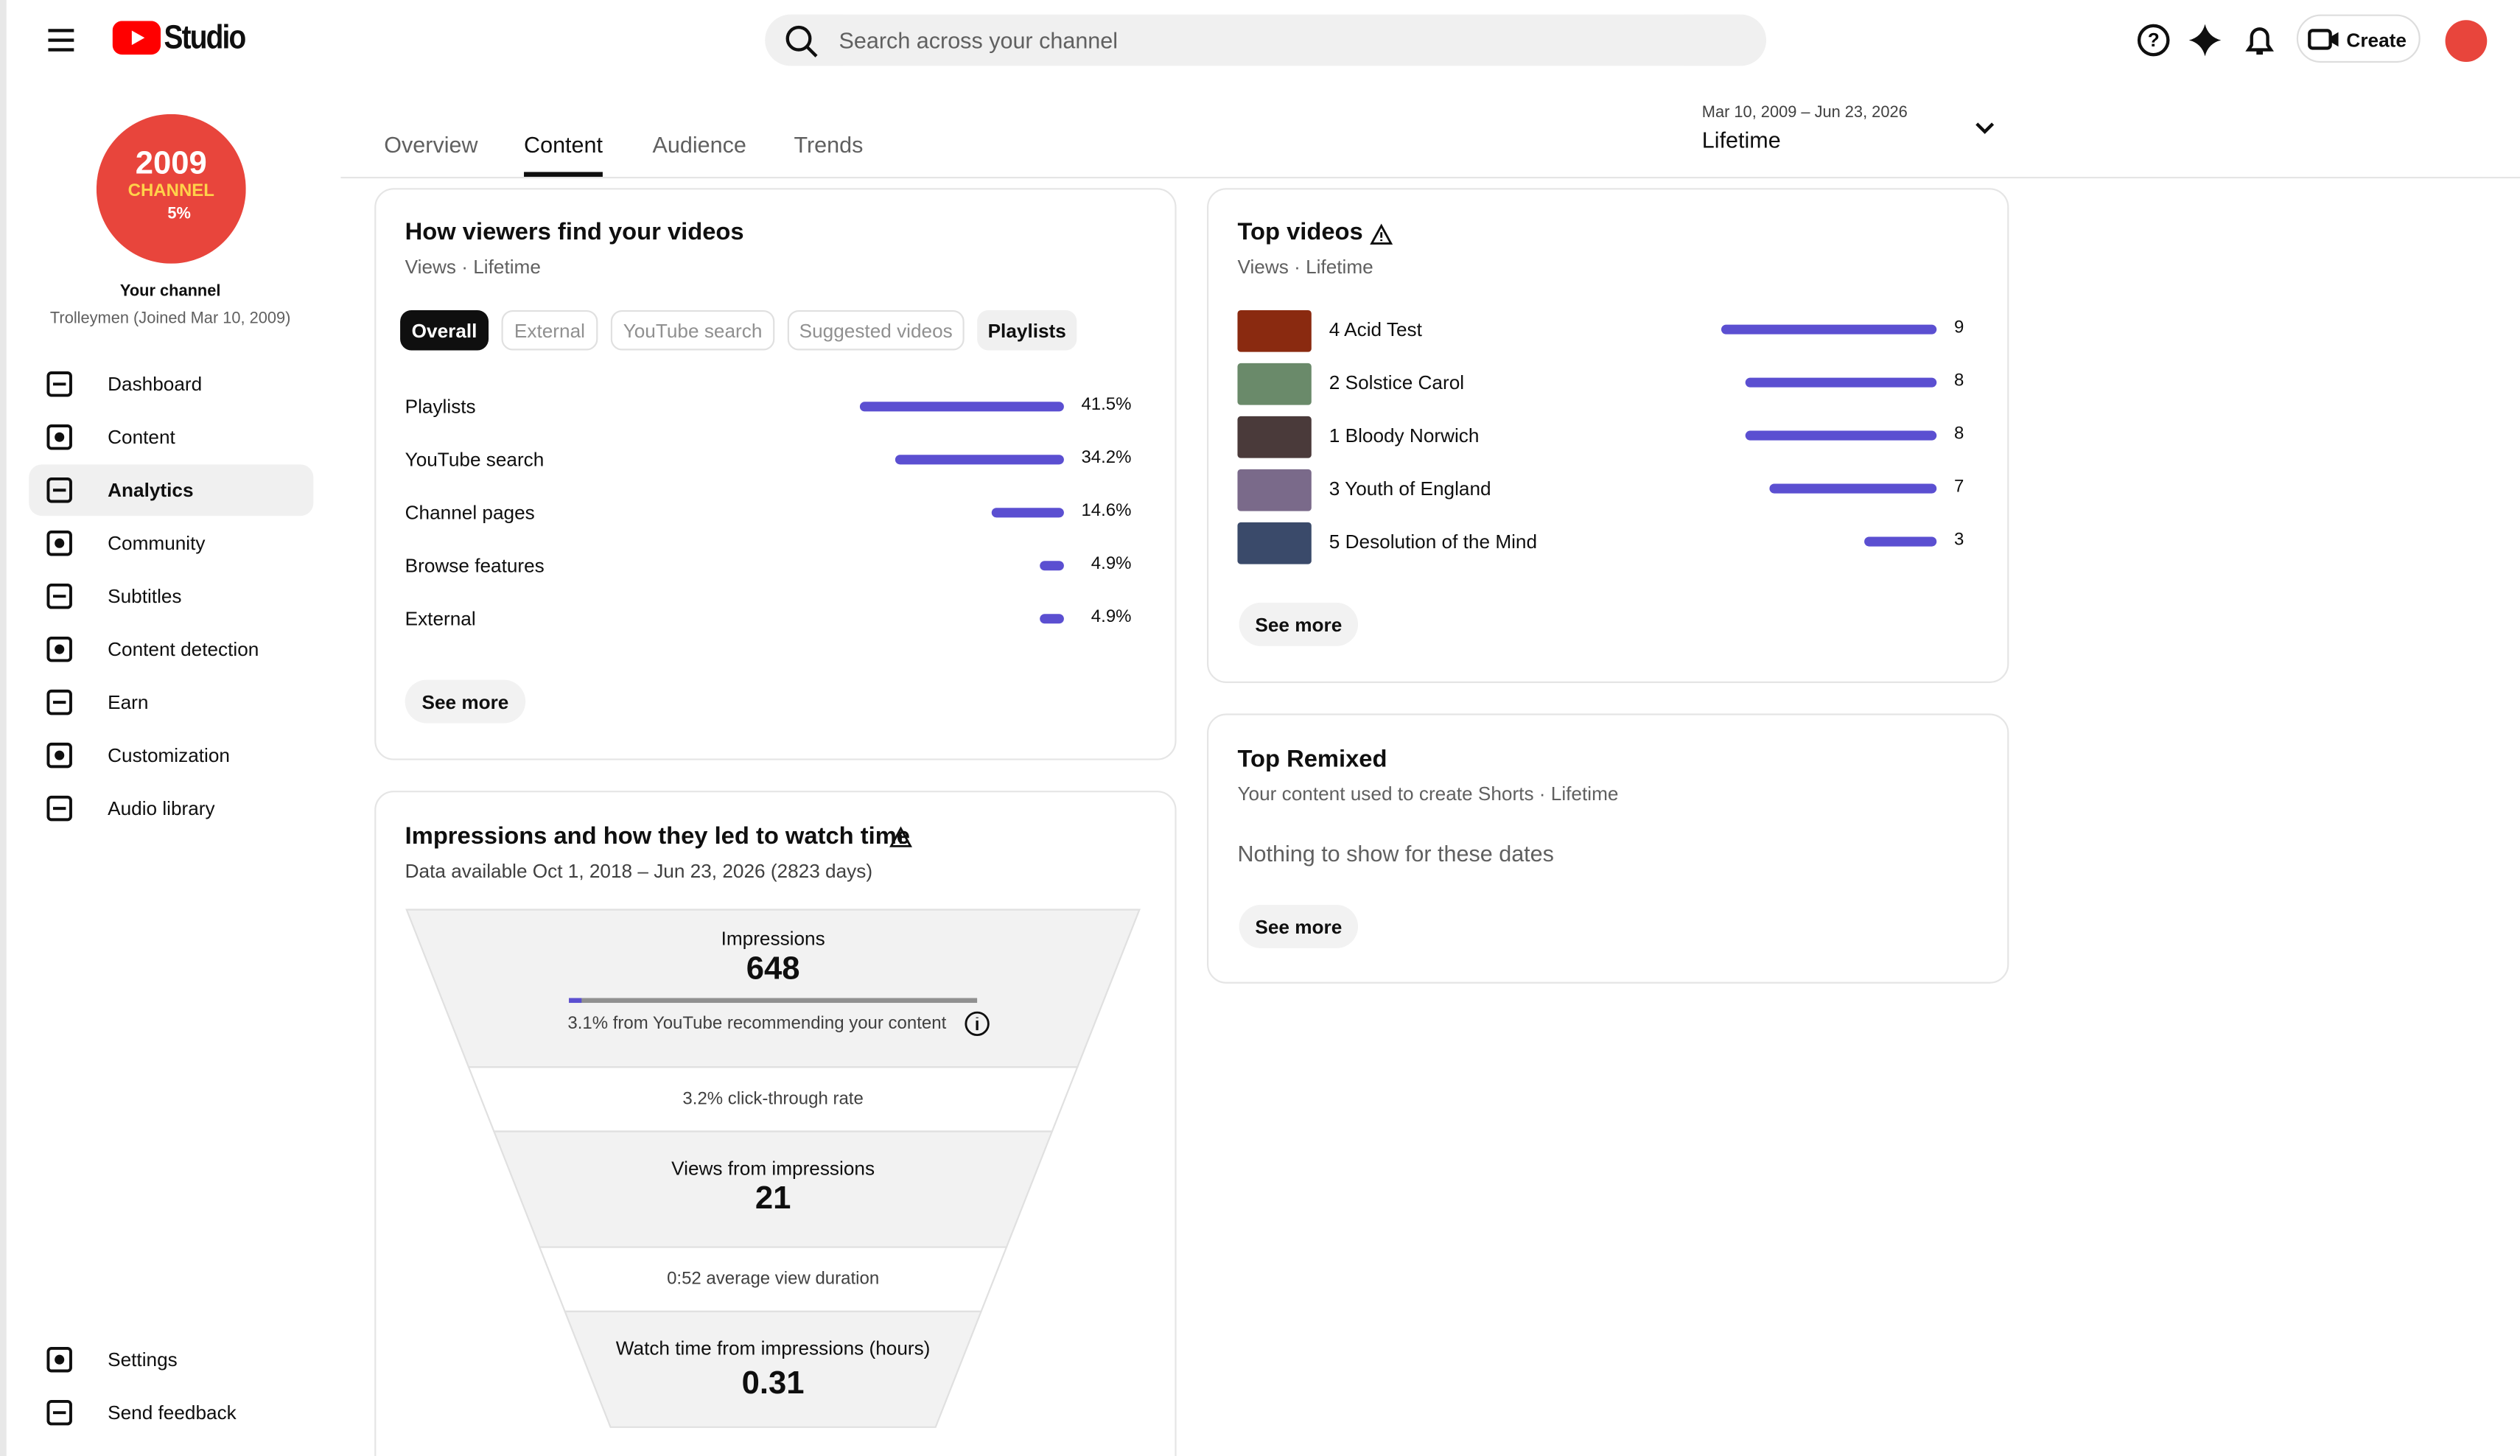 The image size is (2520, 1456). Describe the element at coordinates (183, 649) in the screenshot. I see `nav-item: Content detection` at that location.